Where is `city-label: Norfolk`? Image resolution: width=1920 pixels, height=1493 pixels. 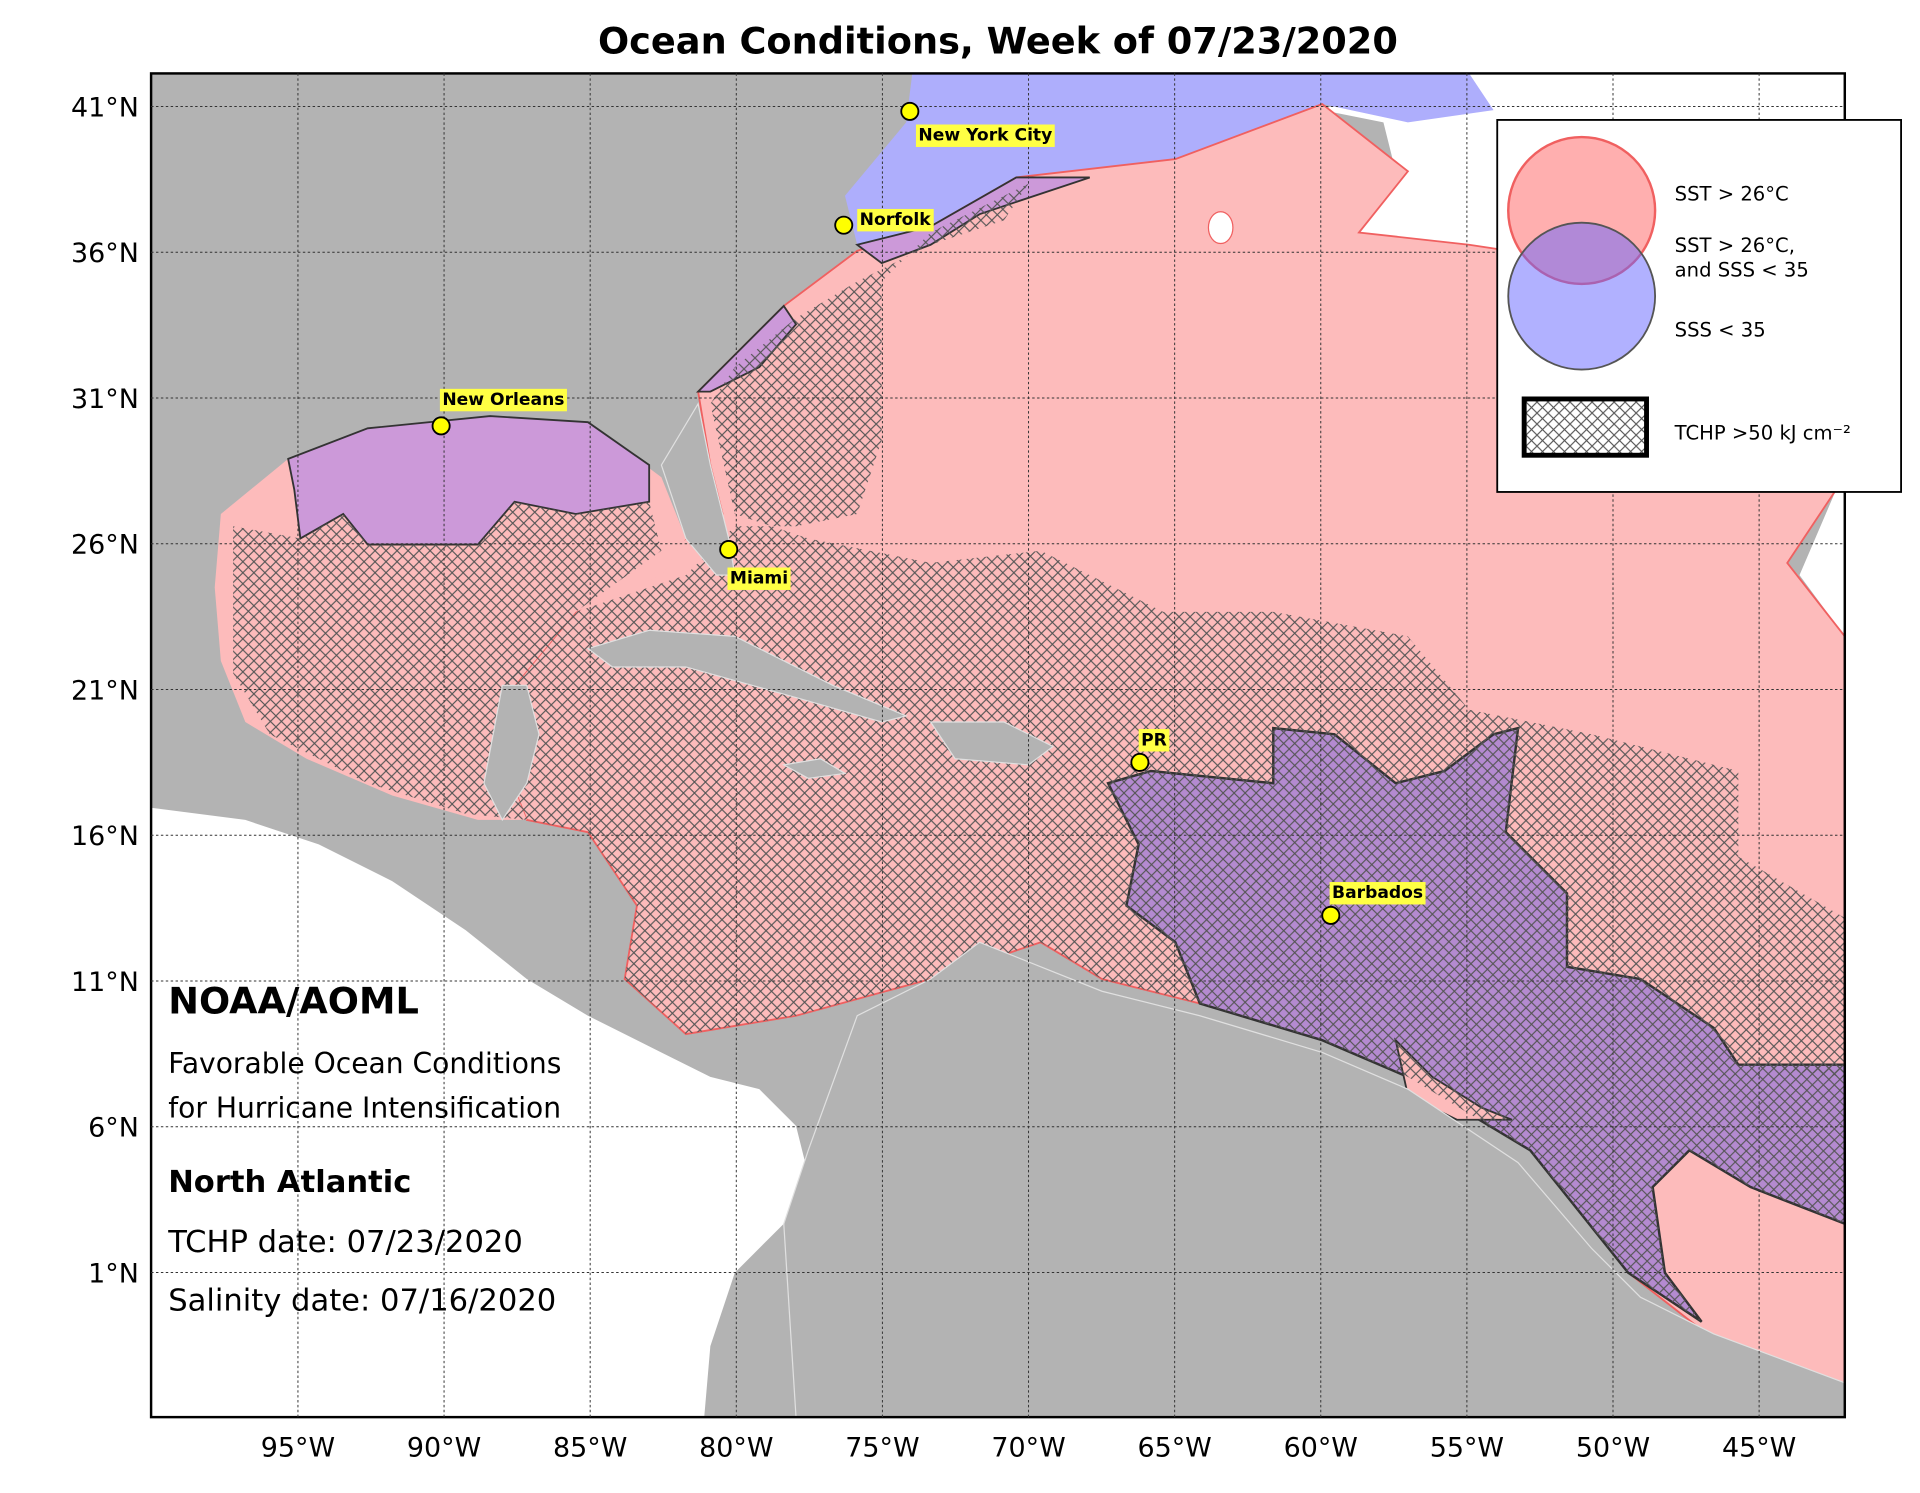
city-label: Norfolk is located at coordinates (896, 220).